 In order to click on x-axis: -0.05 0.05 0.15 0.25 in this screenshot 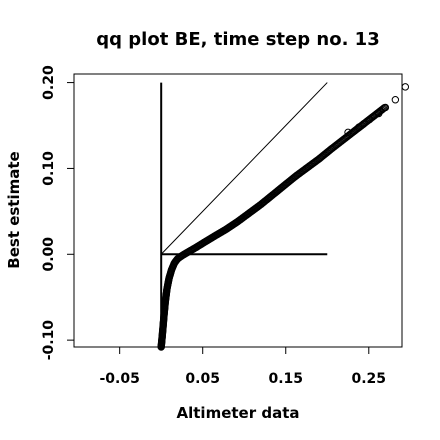, I will do `click(242, 367)`.